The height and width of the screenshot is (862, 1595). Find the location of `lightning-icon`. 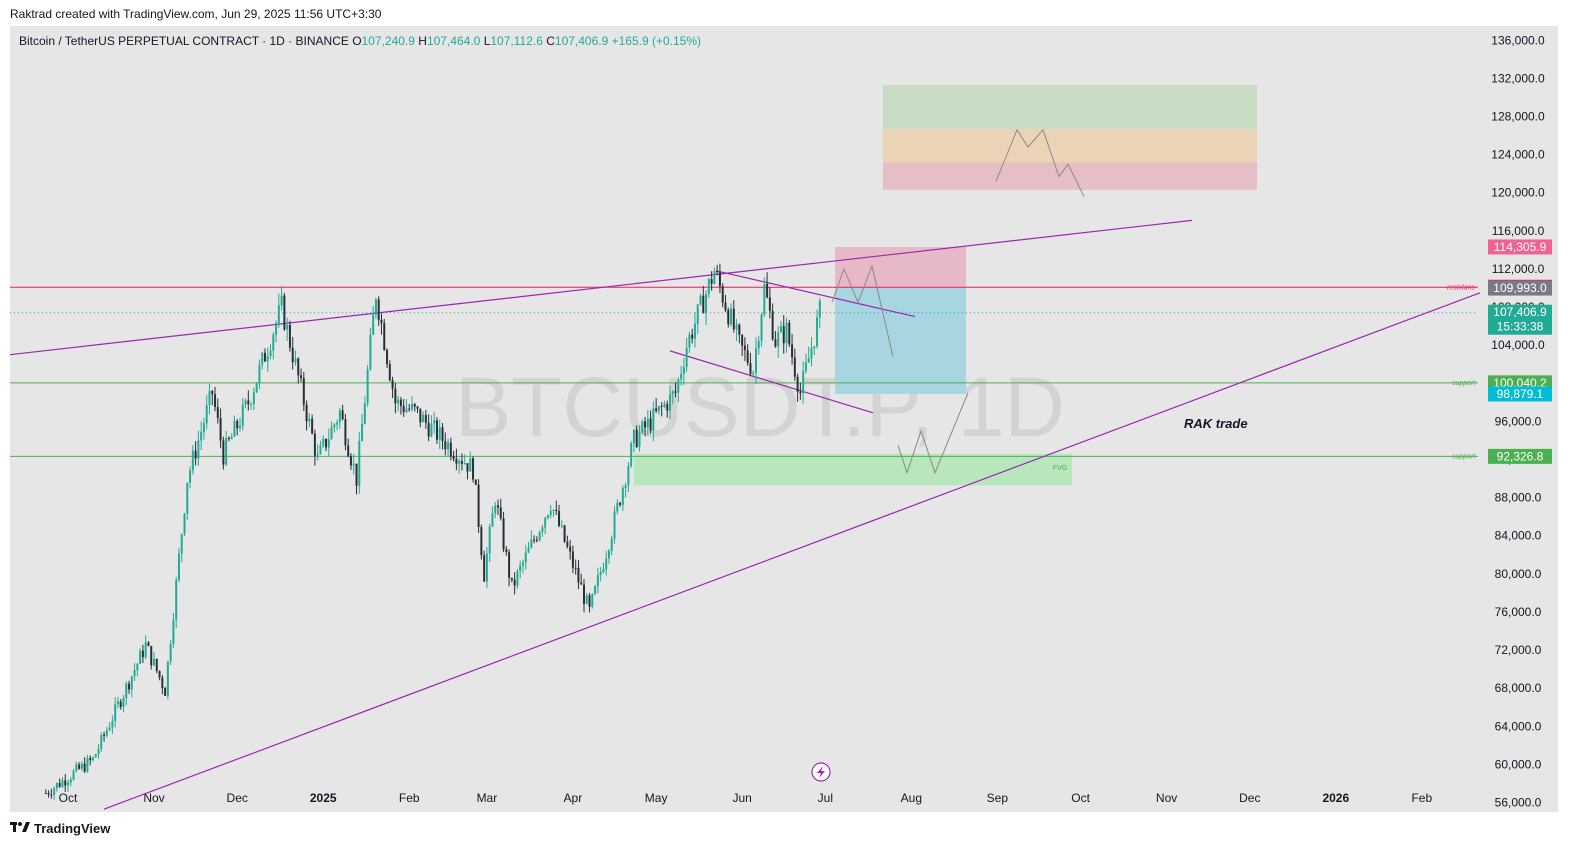

lightning-icon is located at coordinates (821, 772).